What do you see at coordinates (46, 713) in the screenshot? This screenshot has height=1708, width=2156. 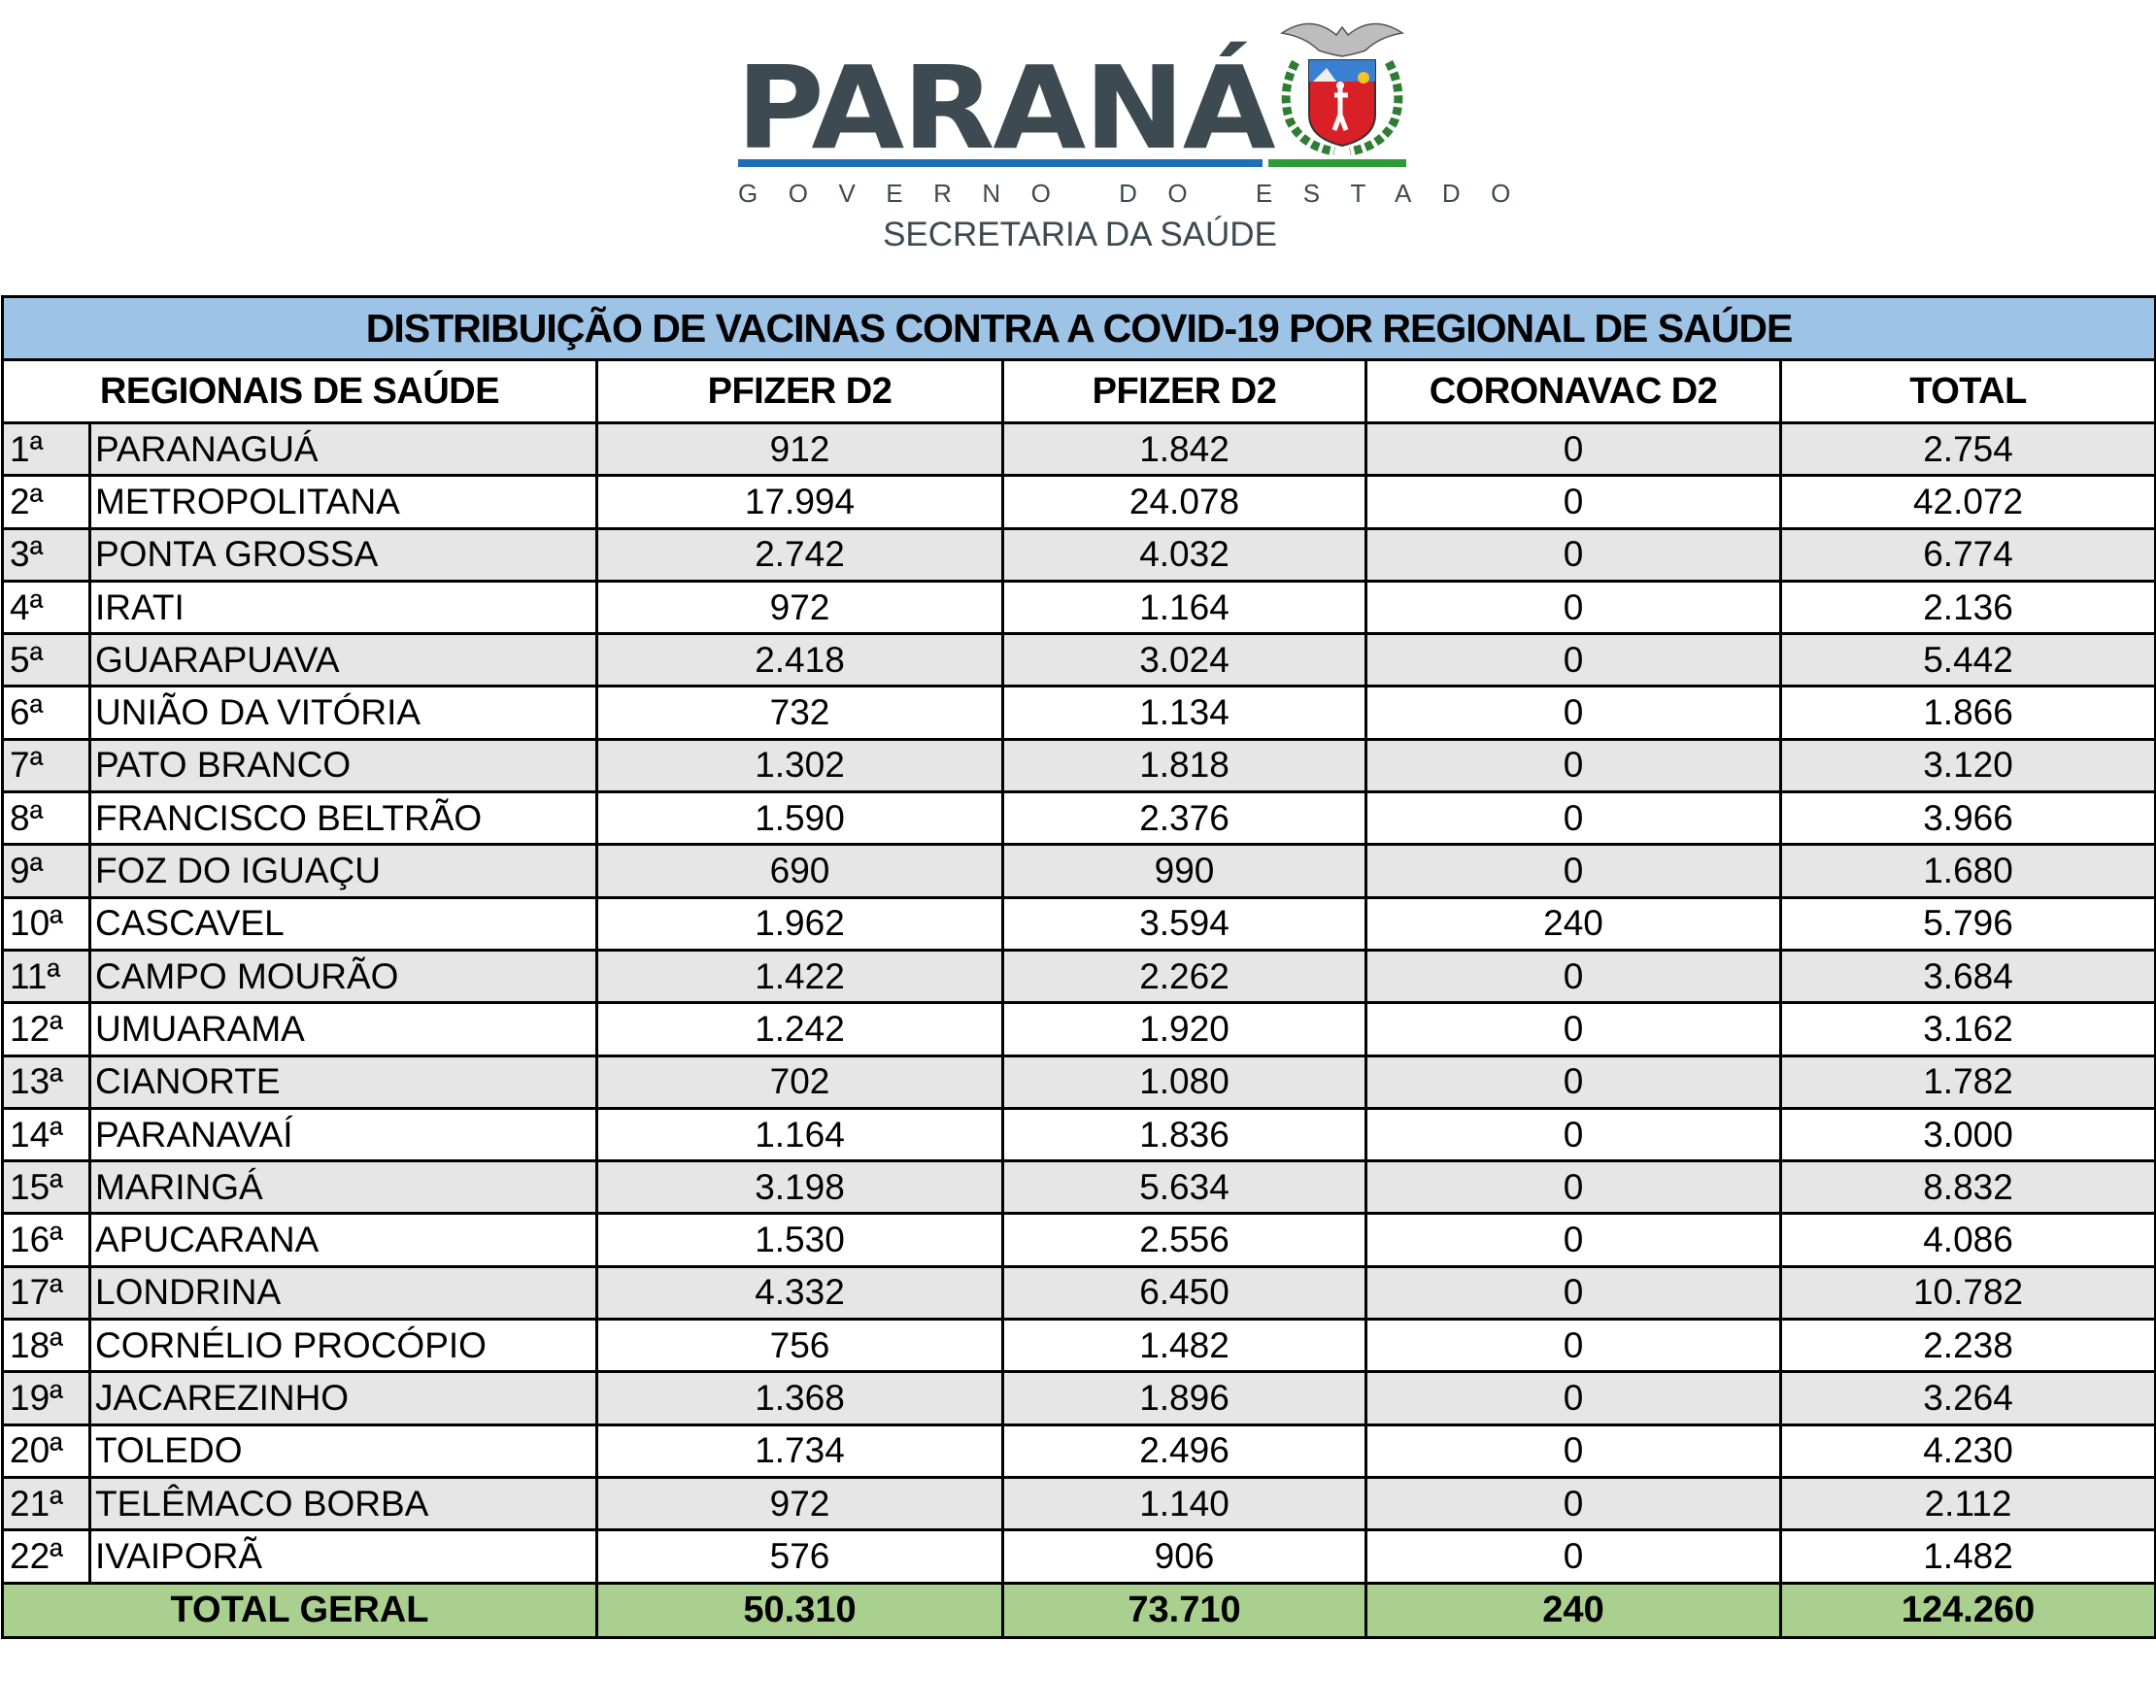 I see `regional-ordinal: 6ª` at bounding box center [46, 713].